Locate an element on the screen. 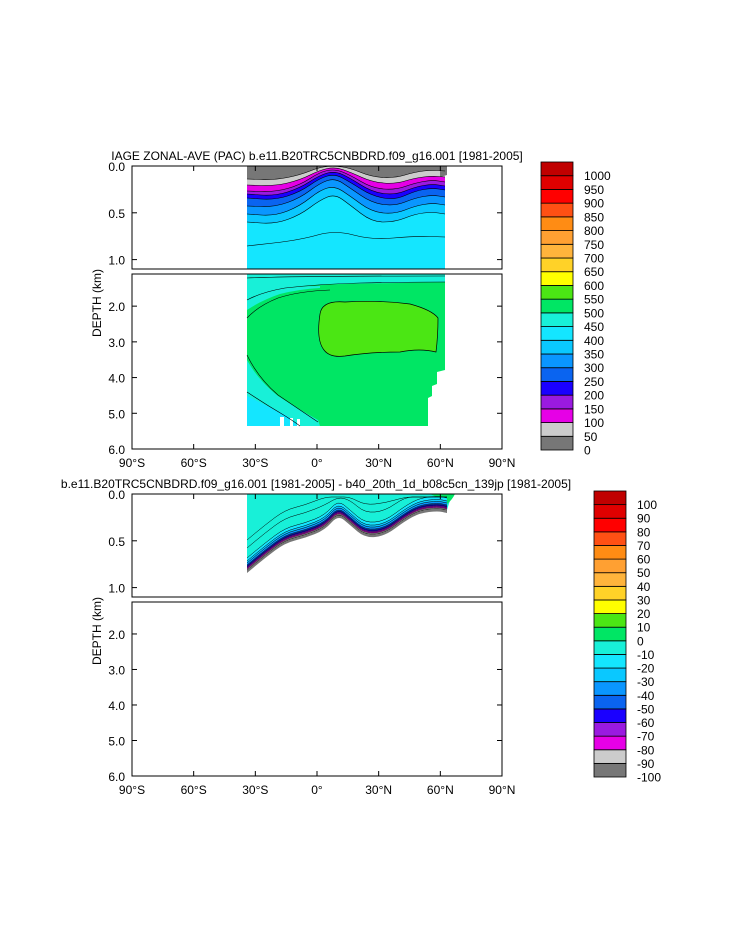 The height and width of the screenshot is (945, 733). y-tick-label: 4.0 is located at coordinates (116, 706).